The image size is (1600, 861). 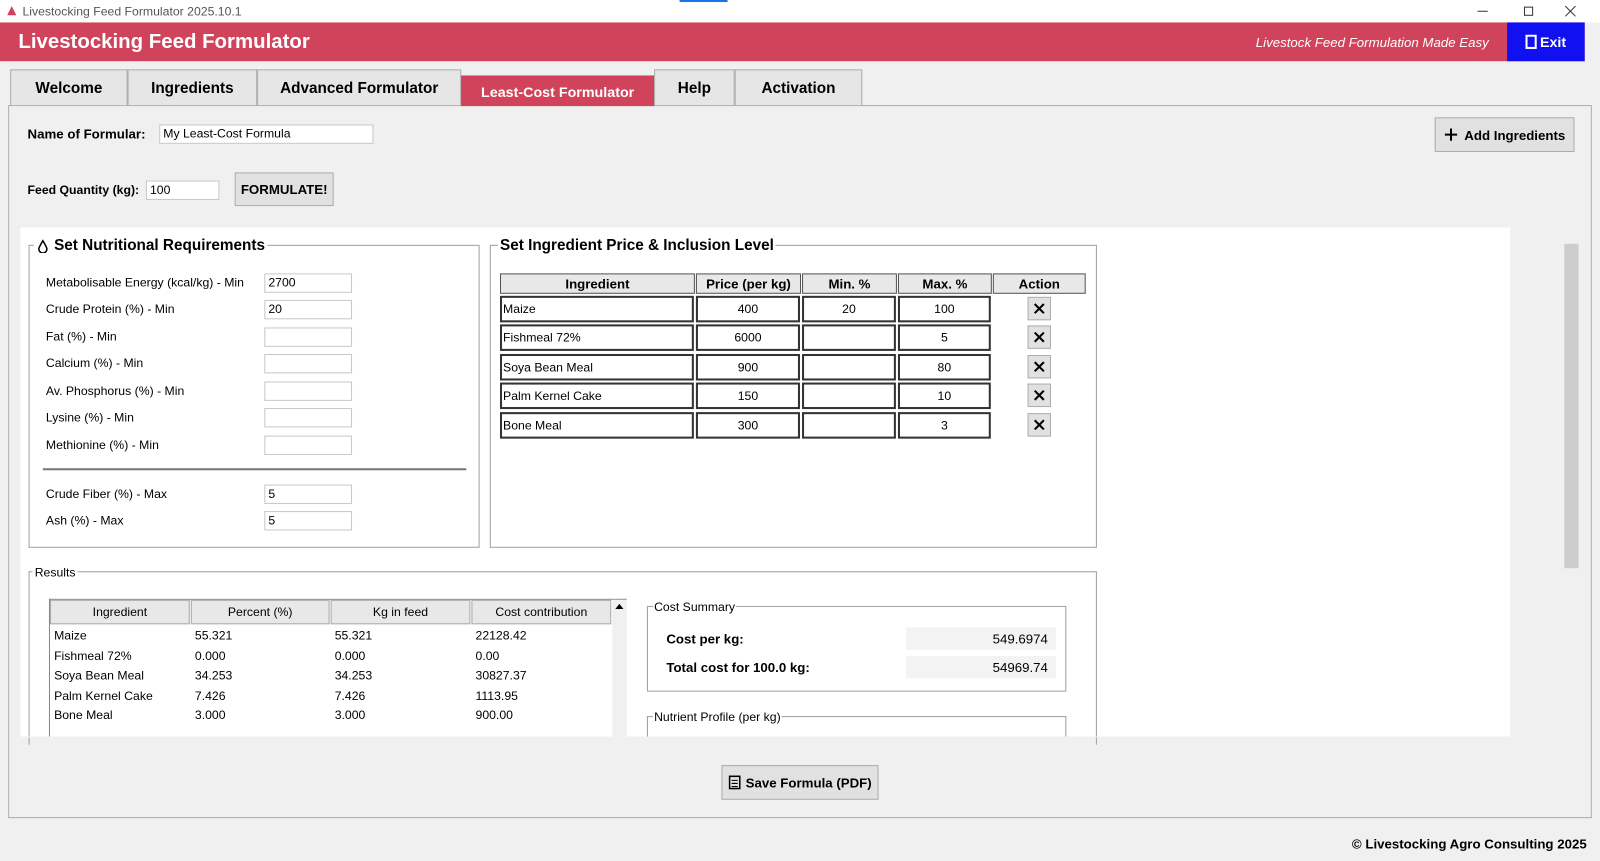 What do you see at coordinates (747, 367) in the screenshot?
I see `ingredient-cell: 900` at bounding box center [747, 367].